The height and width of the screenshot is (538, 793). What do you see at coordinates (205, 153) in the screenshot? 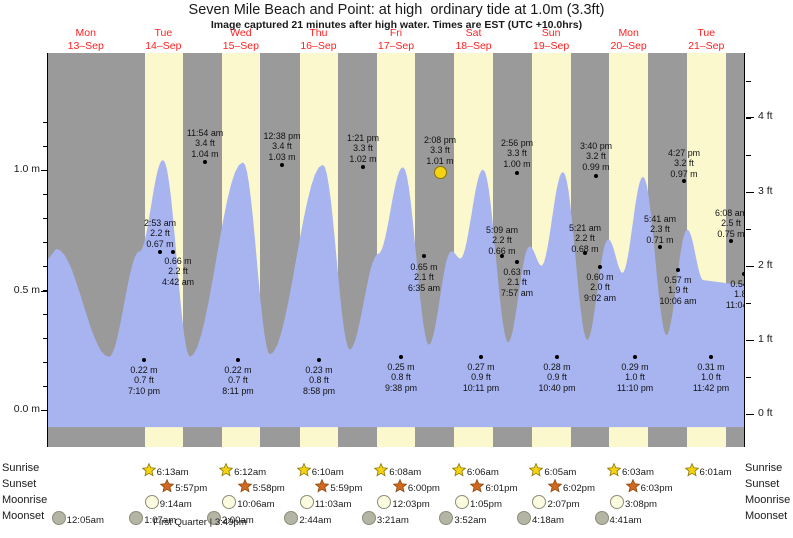
I see `tide-point-line: 1.04 m` at bounding box center [205, 153].